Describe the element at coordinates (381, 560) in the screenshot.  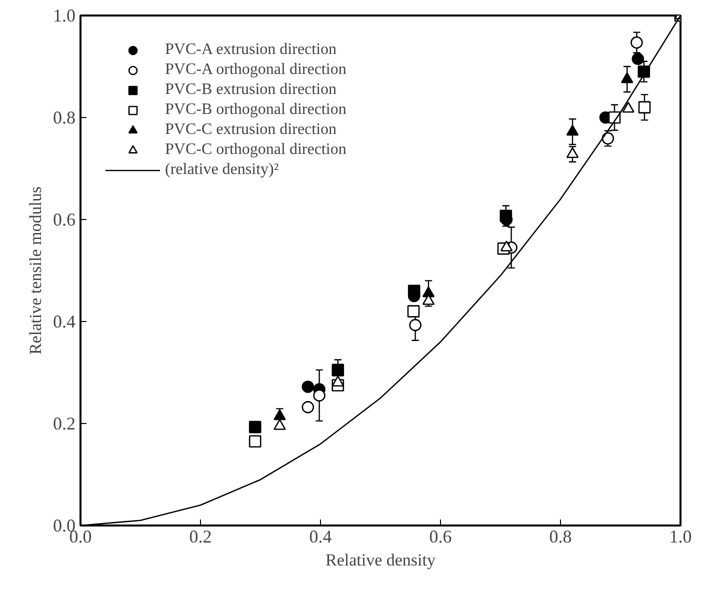
I see `x-axis-title: Relative density` at that location.